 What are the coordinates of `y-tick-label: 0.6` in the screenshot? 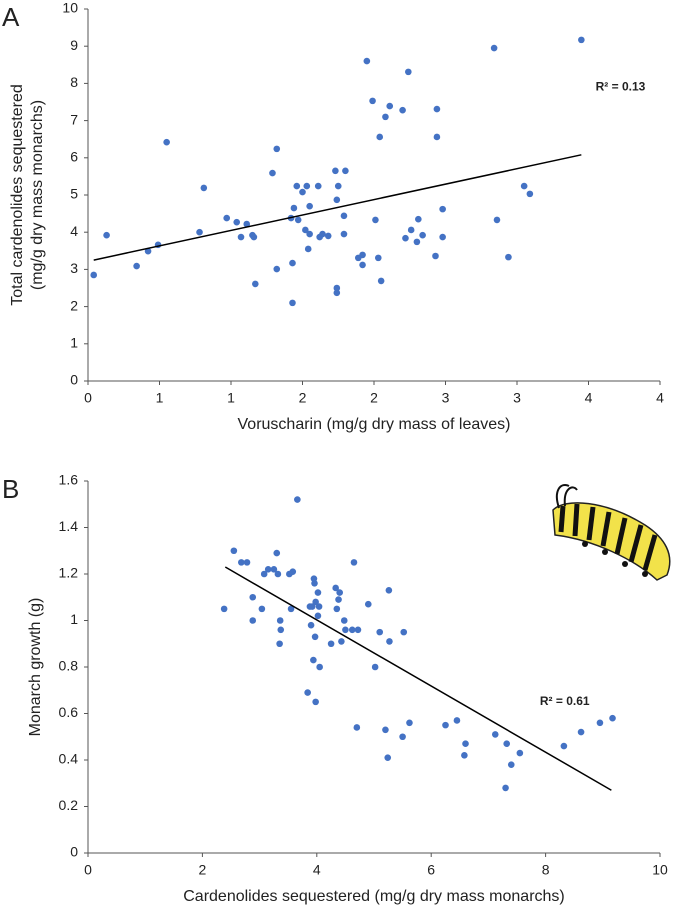 It's located at (69, 712).